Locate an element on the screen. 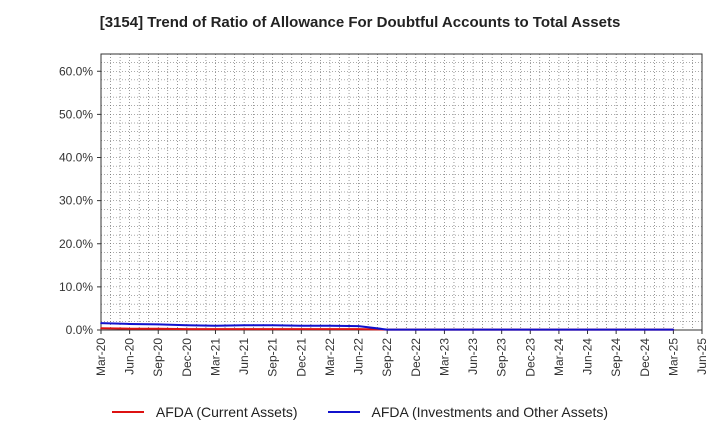 This screenshot has width=720, height=440. legend-swatch-investments is located at coordinates (343, 412).